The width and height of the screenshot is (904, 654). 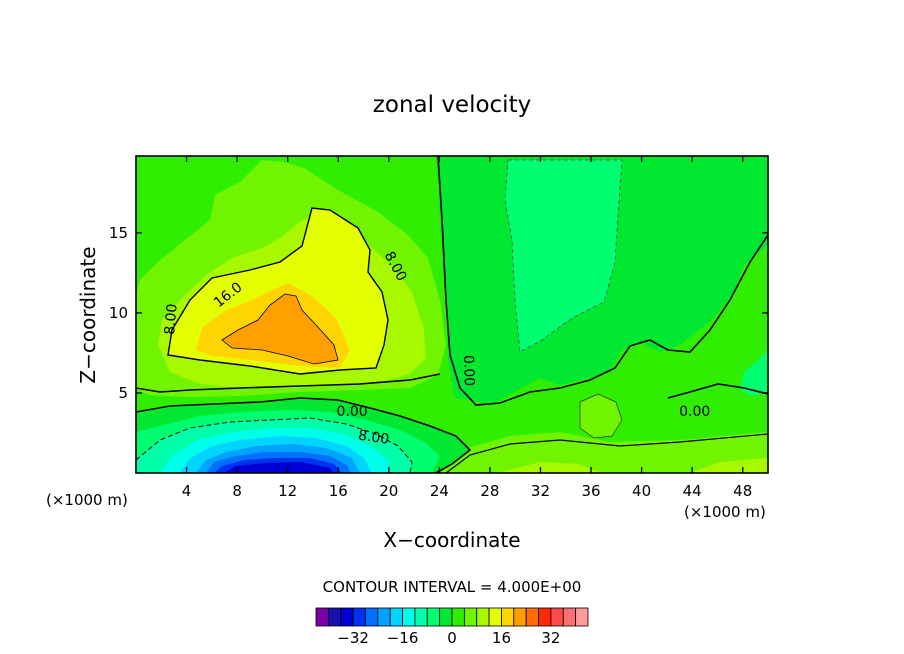 I want to click on contour-line-lower-right, so click(x=606, y=453).